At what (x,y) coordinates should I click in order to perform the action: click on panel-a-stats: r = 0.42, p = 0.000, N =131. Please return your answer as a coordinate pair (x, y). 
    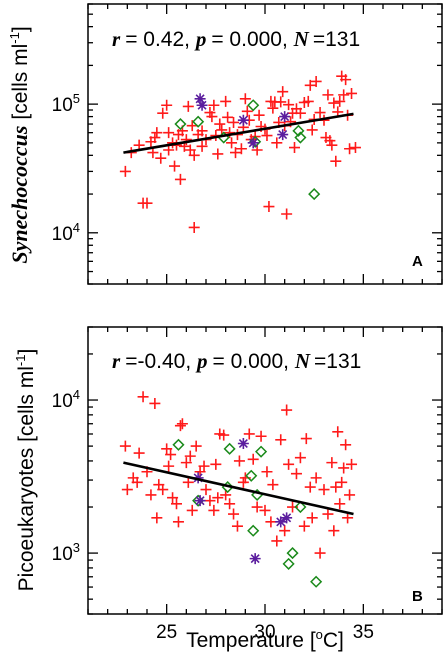
    Looking at the image, I should click on (236, 39).